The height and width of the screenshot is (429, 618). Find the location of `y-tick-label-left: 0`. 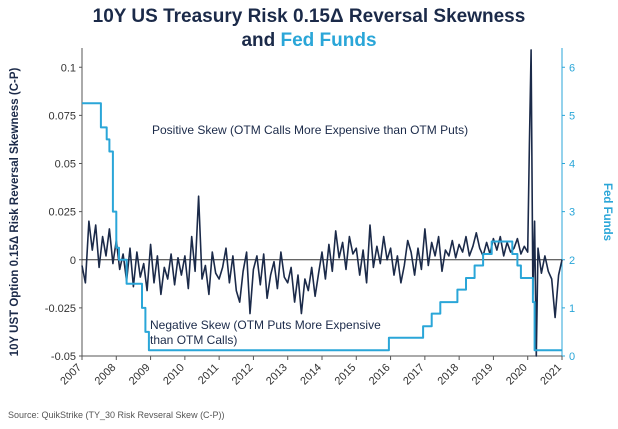

y-tick-label-left: 0 is located at coordinates (73, 261).